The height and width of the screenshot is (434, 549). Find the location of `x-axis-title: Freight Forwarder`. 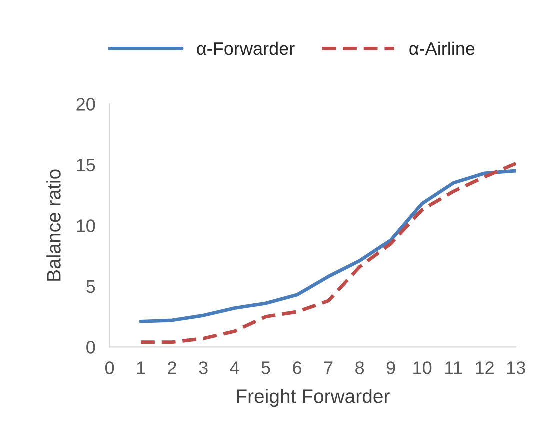

x-axis-title: Freight Forwarder is located at coordinates (313, 398).